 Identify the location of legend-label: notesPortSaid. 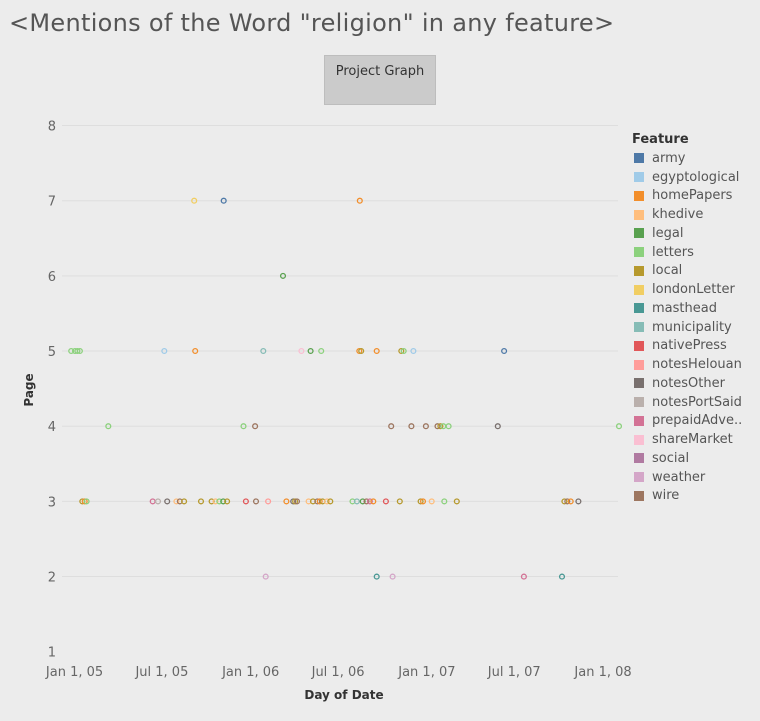
(697, 402).